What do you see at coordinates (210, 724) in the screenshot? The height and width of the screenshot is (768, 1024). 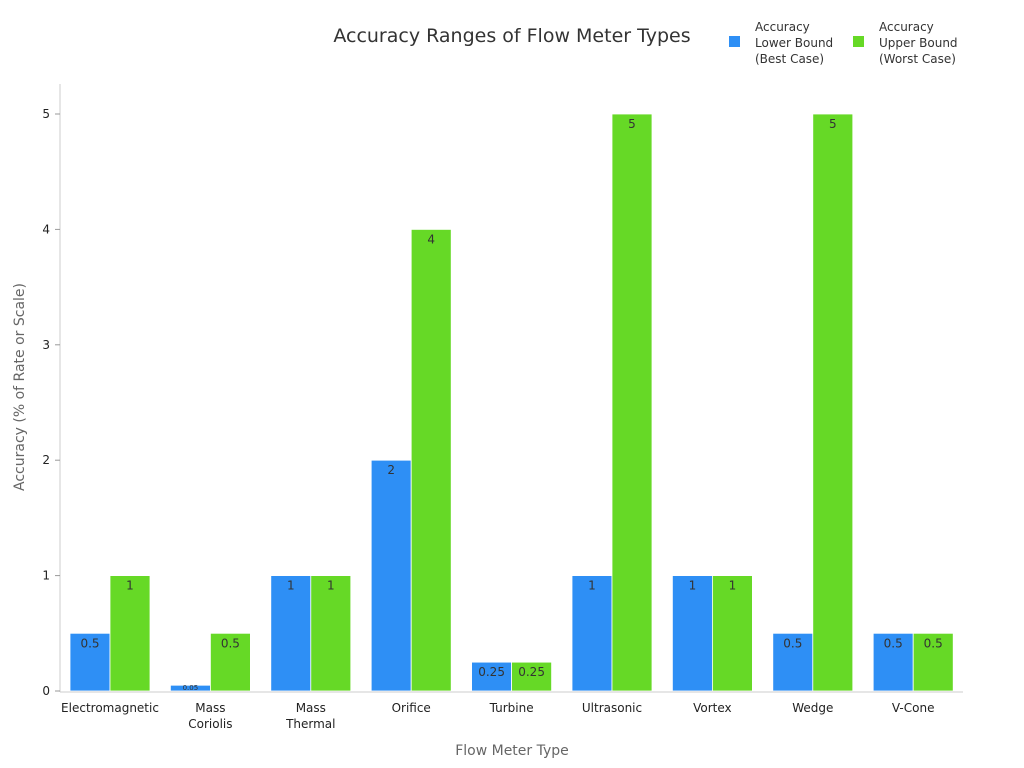 I see `x-tick-label: Coriolis` at bounding box center [210, 724].